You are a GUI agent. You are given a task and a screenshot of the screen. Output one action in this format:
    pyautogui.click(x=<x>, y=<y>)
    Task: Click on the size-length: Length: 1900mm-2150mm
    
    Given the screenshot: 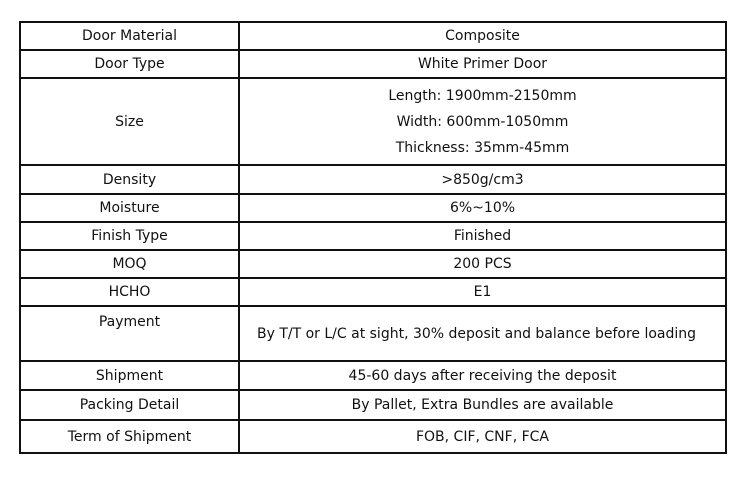 What is the action you would take?
    pyautogui.click(x=482, y=95)
    